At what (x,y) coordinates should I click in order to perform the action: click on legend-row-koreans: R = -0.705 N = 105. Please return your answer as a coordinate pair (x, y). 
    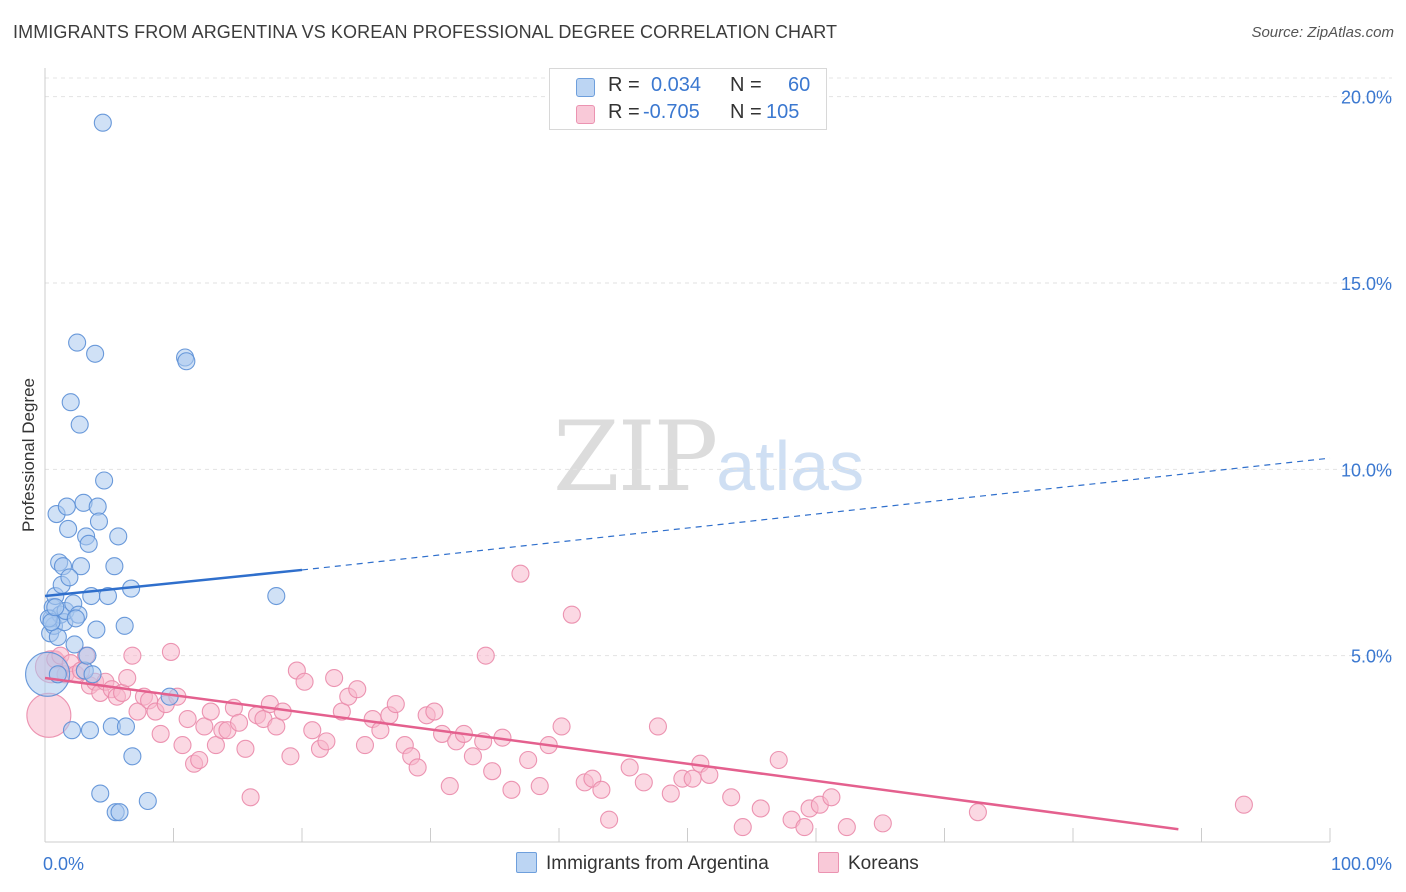
    Looking at the image, I should click on (688, 114).